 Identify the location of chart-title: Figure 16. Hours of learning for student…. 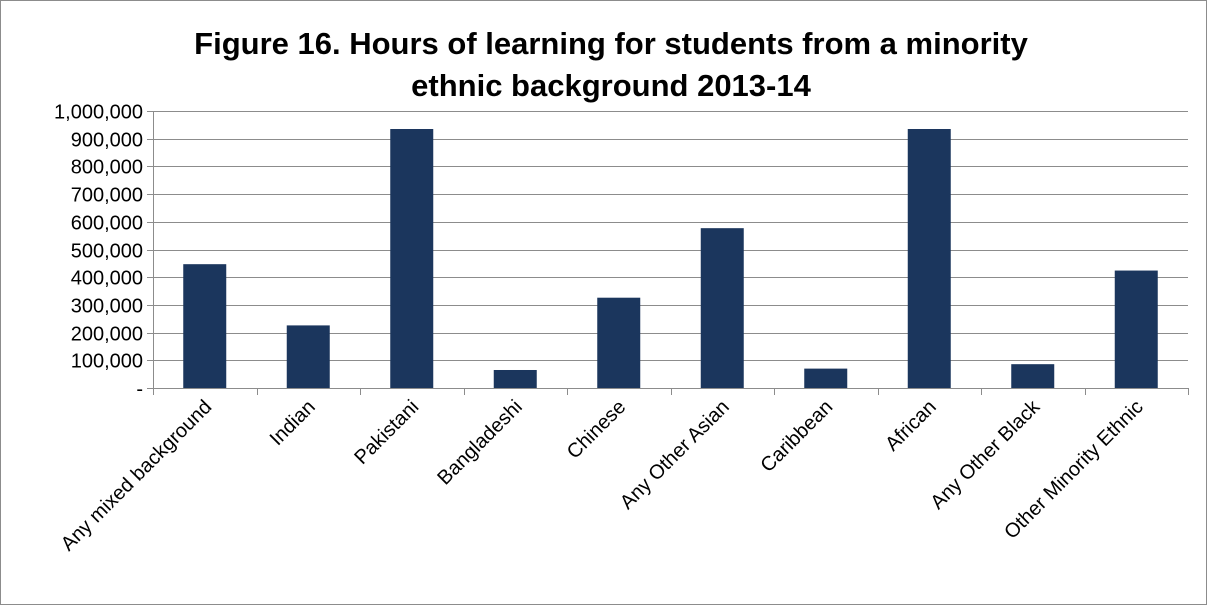
(611, 65).